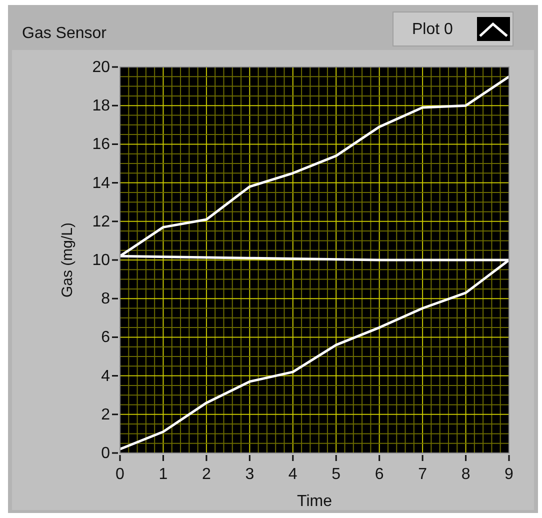 The image size is (542, 518). What do you see at coordinates (314, 501) in the screenshot?
I see `x-axis-title: Time` at bounding box center [314, 501].